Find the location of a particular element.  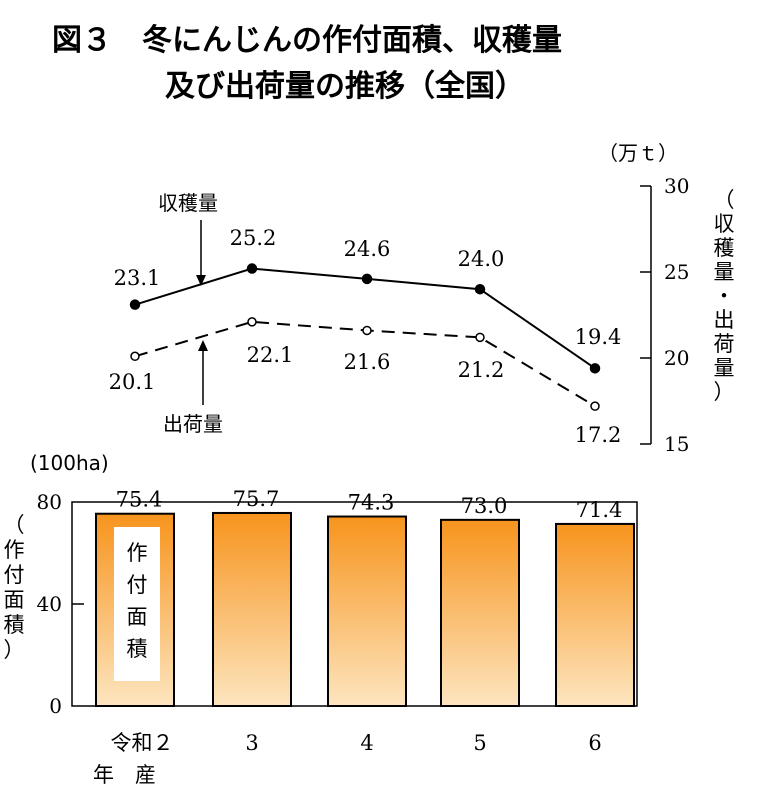

line-y-tick-label: 15 is located at coordinates (676, 444).